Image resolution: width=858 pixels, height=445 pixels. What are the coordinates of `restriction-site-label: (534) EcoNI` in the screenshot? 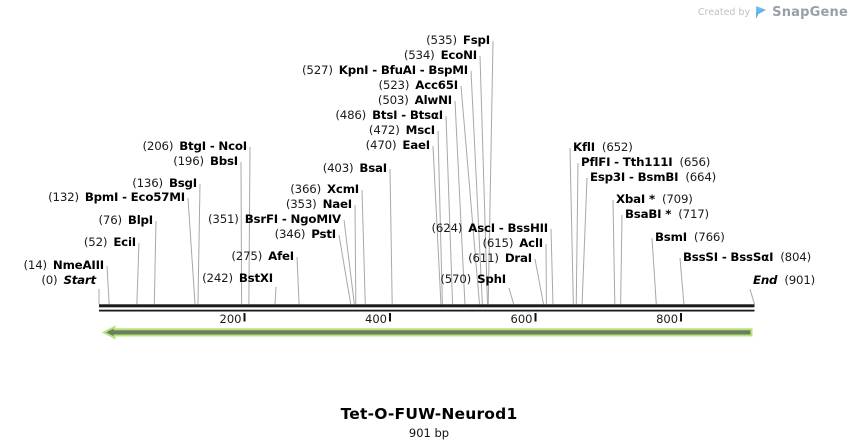 It's located at (440, 55).